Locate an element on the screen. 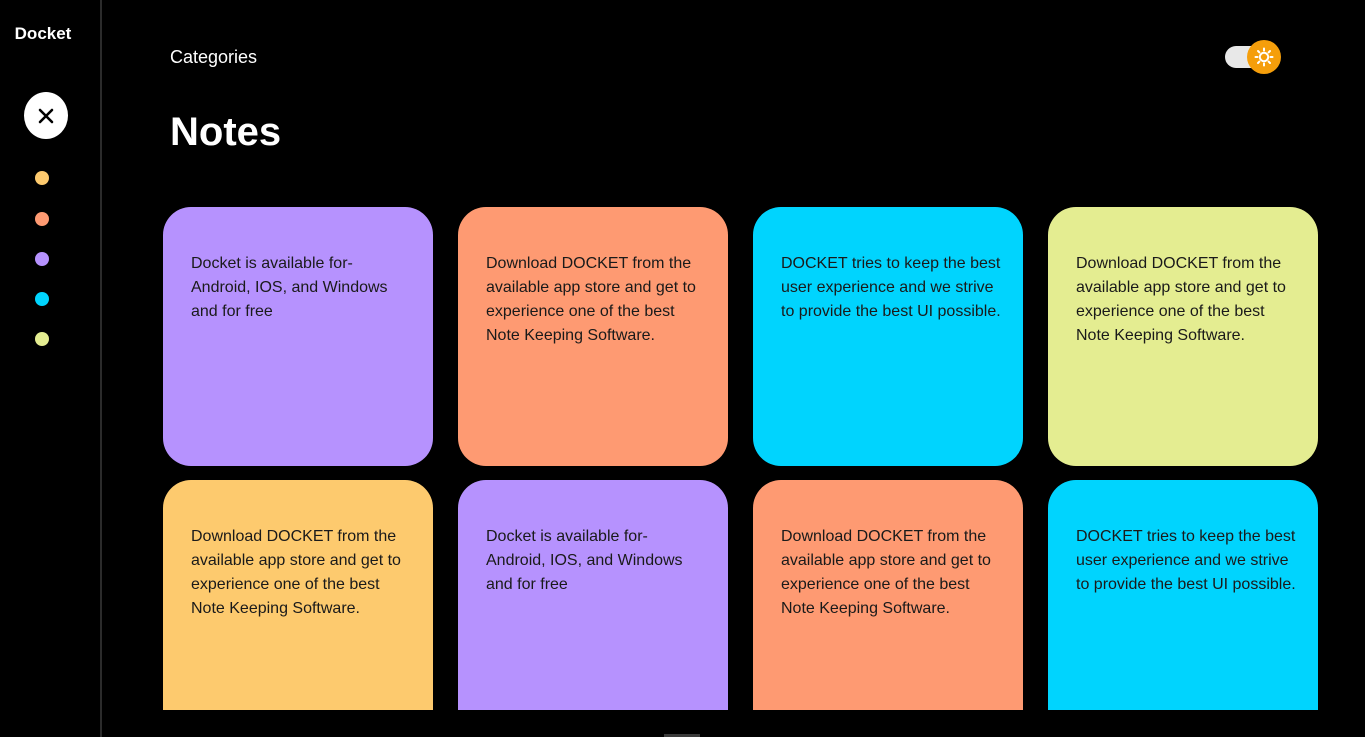  page-title: Notes is located at coordinates (226, 132).